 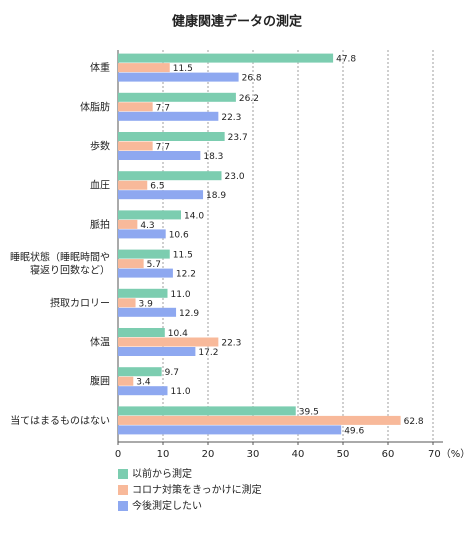 What do you see at coordinates (60, 420) in the screenshot?
I see `y-tick-label: 当てはまるものはない` at bounding box center [60, 420].